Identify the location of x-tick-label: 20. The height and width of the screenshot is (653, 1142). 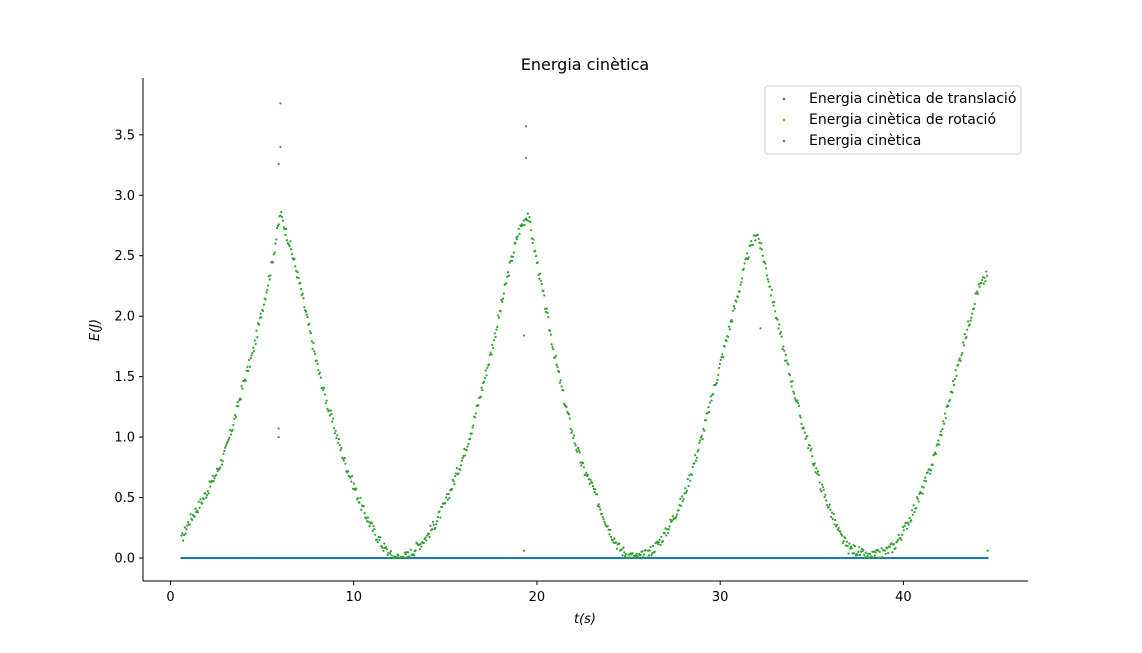
(537, 597).